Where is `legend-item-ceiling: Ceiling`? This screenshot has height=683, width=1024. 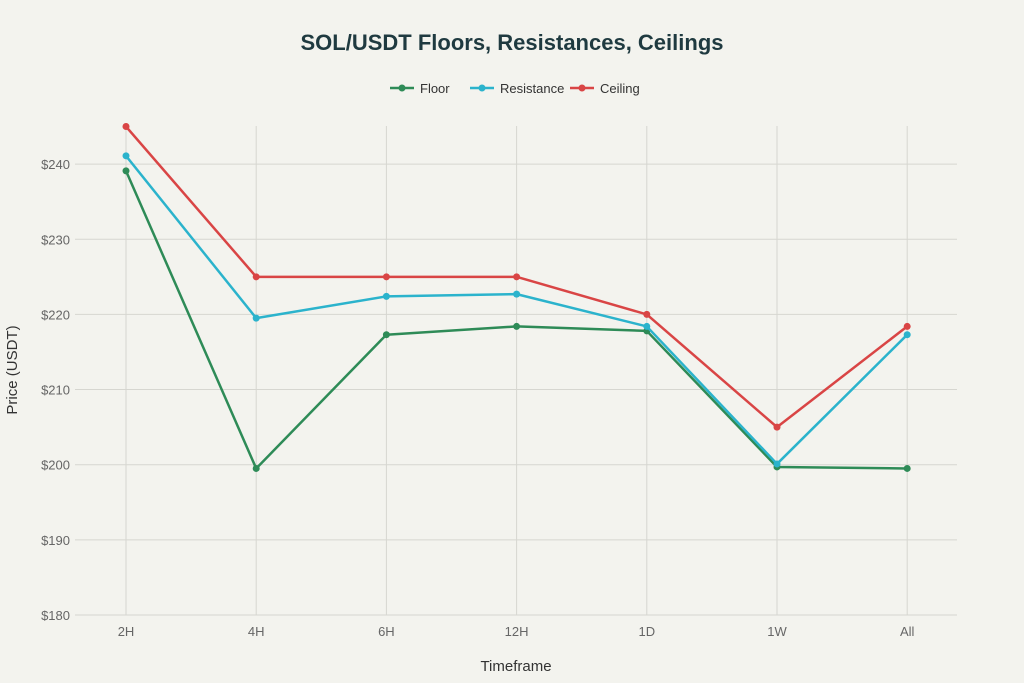 legend-item-ceiling: Ceiling is located at coordinates (605, 88).